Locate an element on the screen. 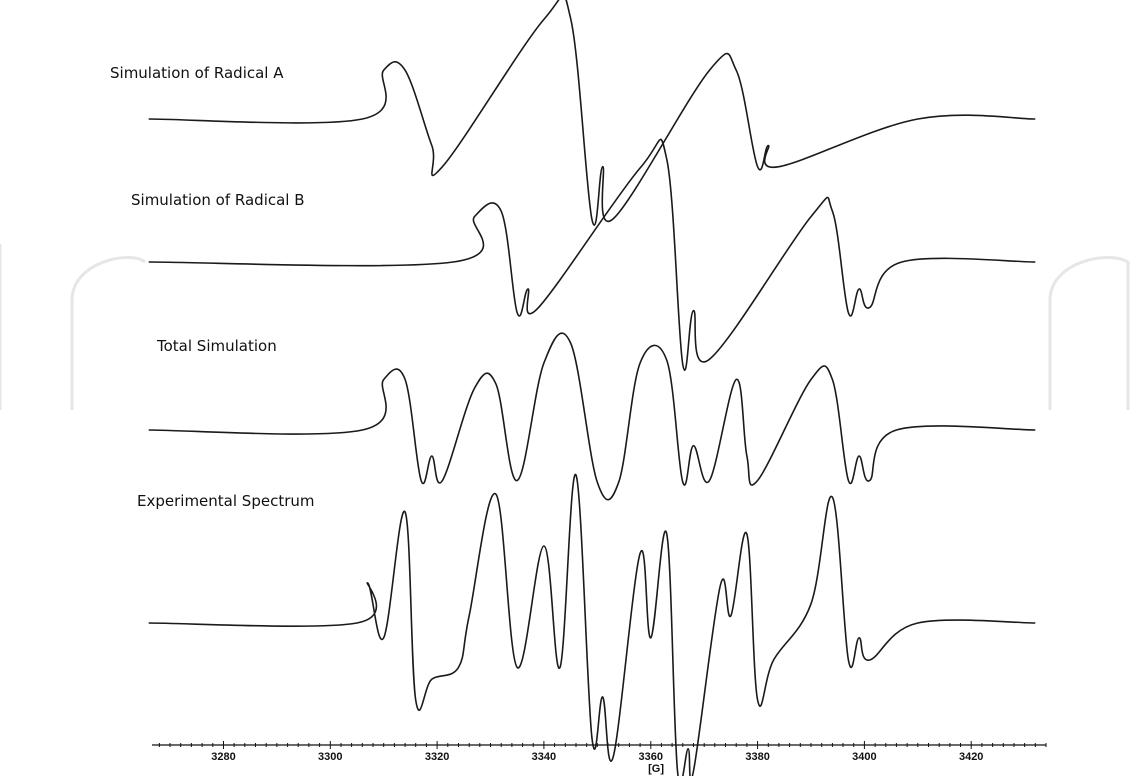 The width and height of the screenshot is (1138, 776). series-label: Simulation of Radical A is located at coordinates (197, 73).